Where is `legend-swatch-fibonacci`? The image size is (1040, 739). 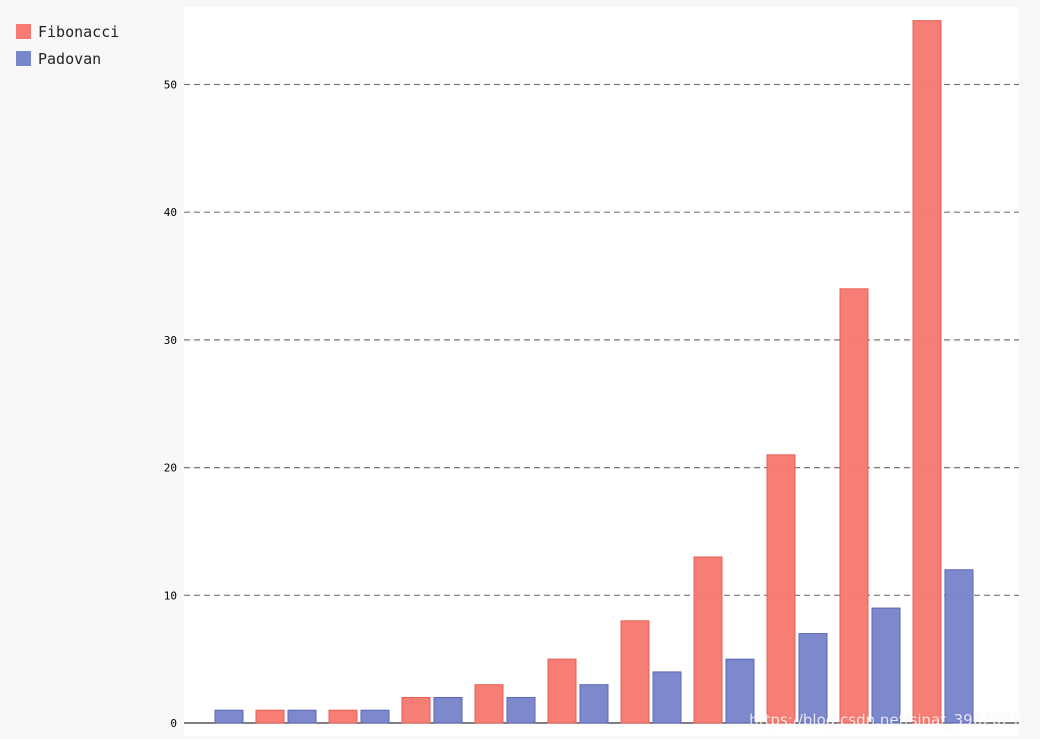 legend-swatch-fibonacci is located at coordinates (23, 31).